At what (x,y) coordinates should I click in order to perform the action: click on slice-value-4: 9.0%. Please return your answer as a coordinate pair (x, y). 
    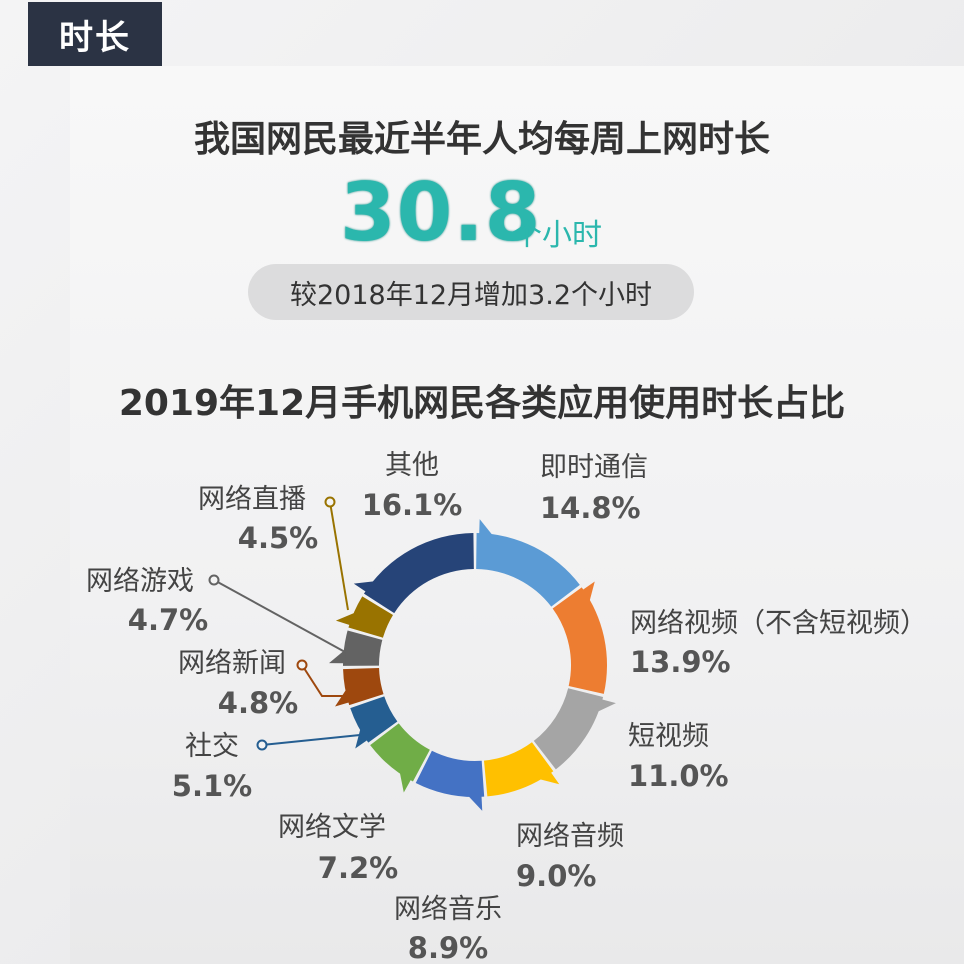
    Looking at the image, I should click on (556, 876).